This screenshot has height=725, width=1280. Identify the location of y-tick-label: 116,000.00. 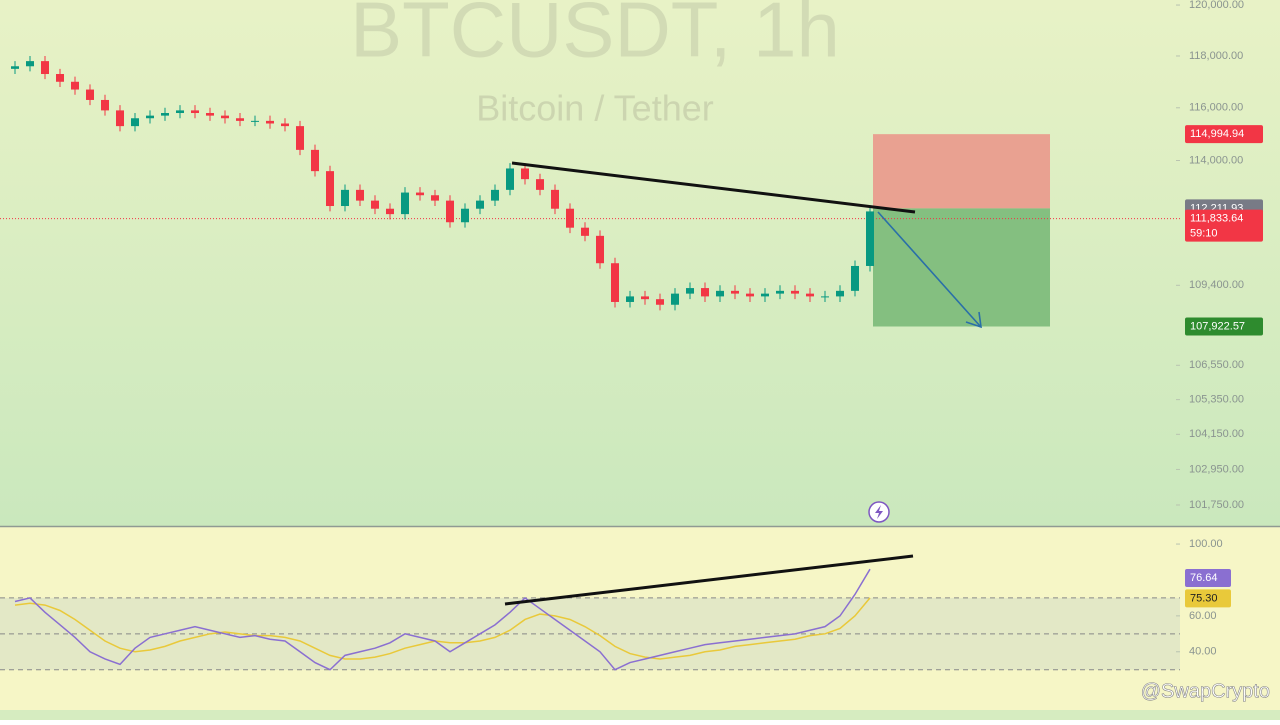
(1216, 108).